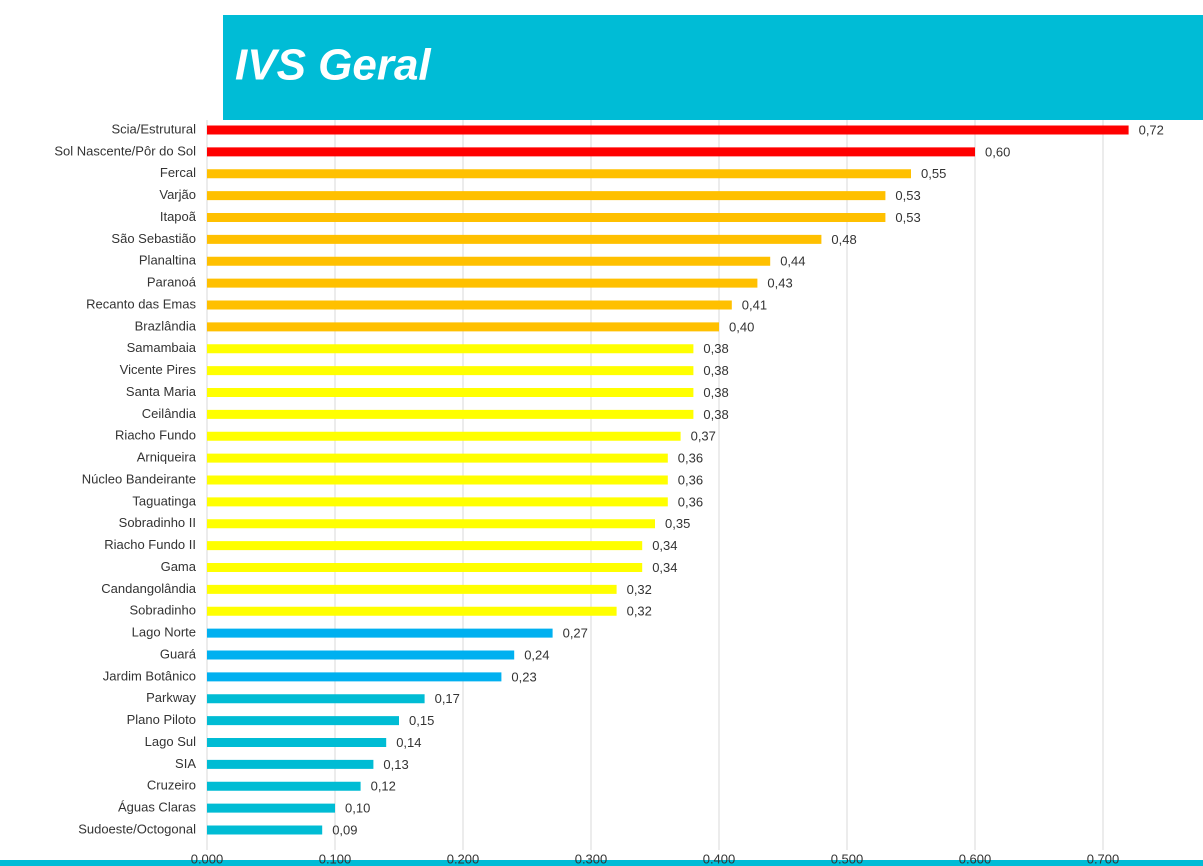 This screenshot has height=866, width=1203. I want to click on x-tick-label: 0.000, so click(207, 858).